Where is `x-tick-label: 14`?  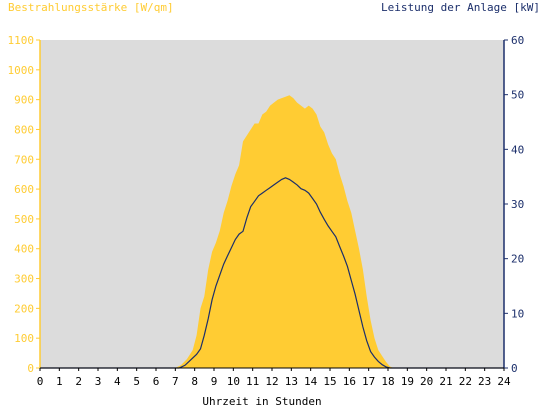
x-tick-label: 14 is located at coordinates (311, 381).